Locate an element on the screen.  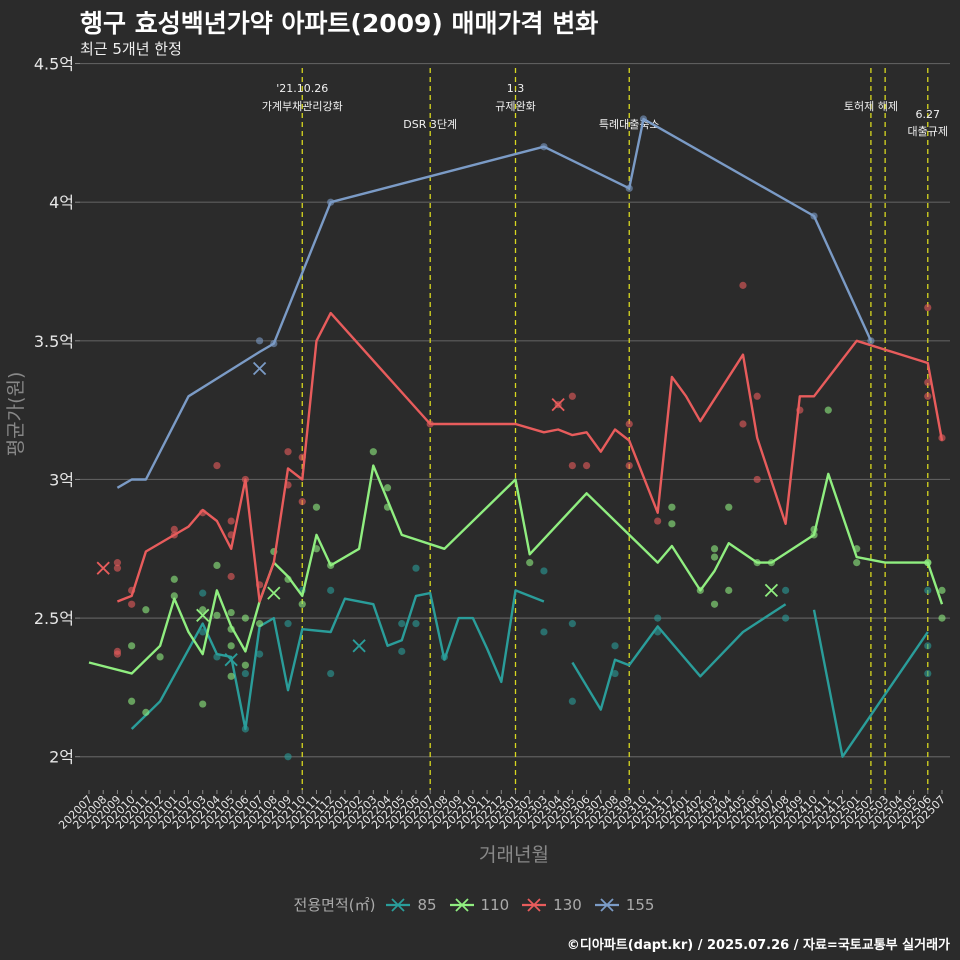
legend-label-110: 110 is located at coordinates (495, 904).